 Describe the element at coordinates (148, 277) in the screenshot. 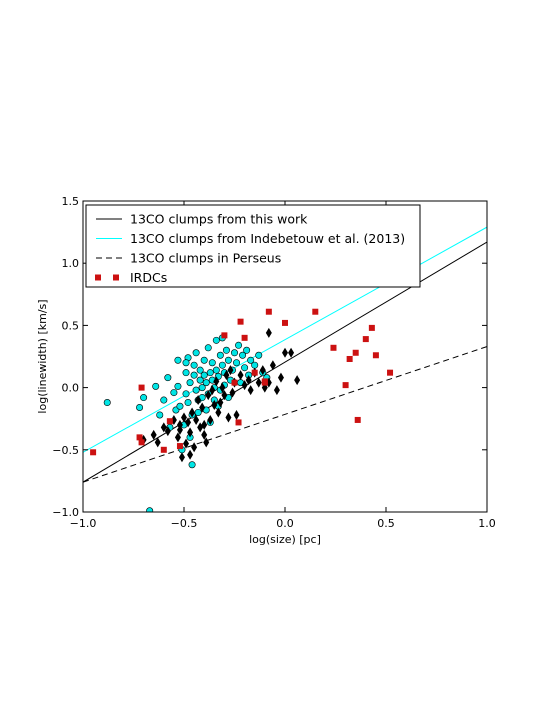

I see `legend-label: IRDCs` at that location.